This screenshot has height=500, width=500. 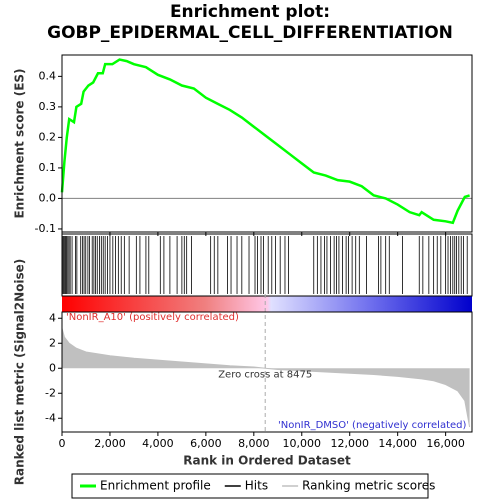 I want to click on x-tick-label: 2,000, so click(x=110, y=443).